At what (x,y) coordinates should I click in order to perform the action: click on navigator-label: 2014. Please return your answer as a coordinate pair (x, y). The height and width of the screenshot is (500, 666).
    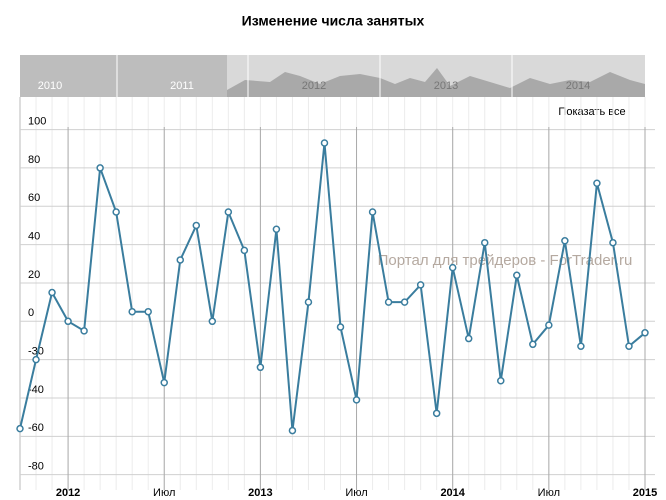
    Looking at the image, I should click on (578, 86).